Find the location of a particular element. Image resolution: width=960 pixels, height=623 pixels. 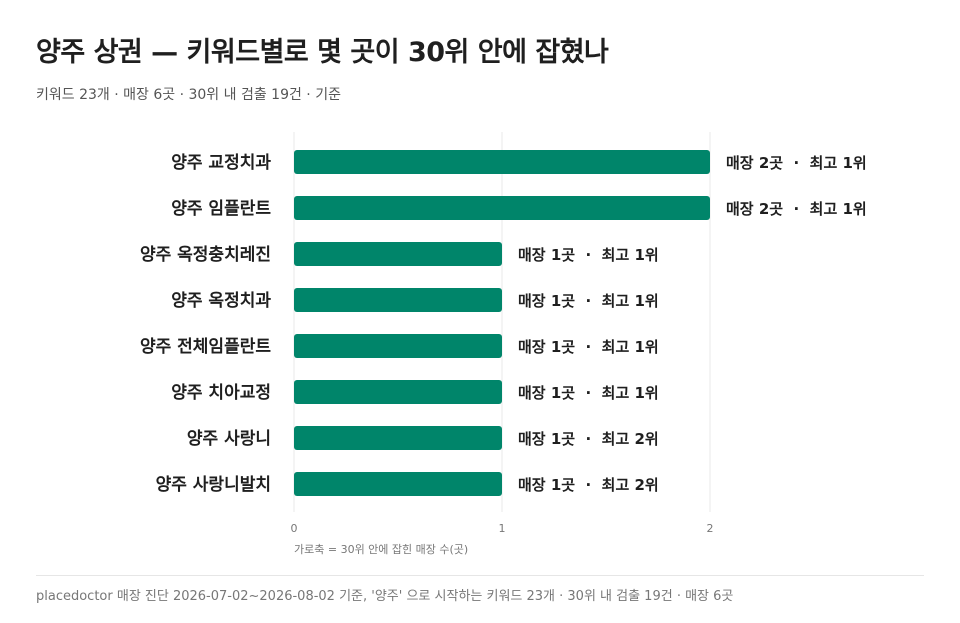

x-axis-title: 가로축 = 30위 안에 잡힌 매장 수(곳) is located at coordinates (381, 549).